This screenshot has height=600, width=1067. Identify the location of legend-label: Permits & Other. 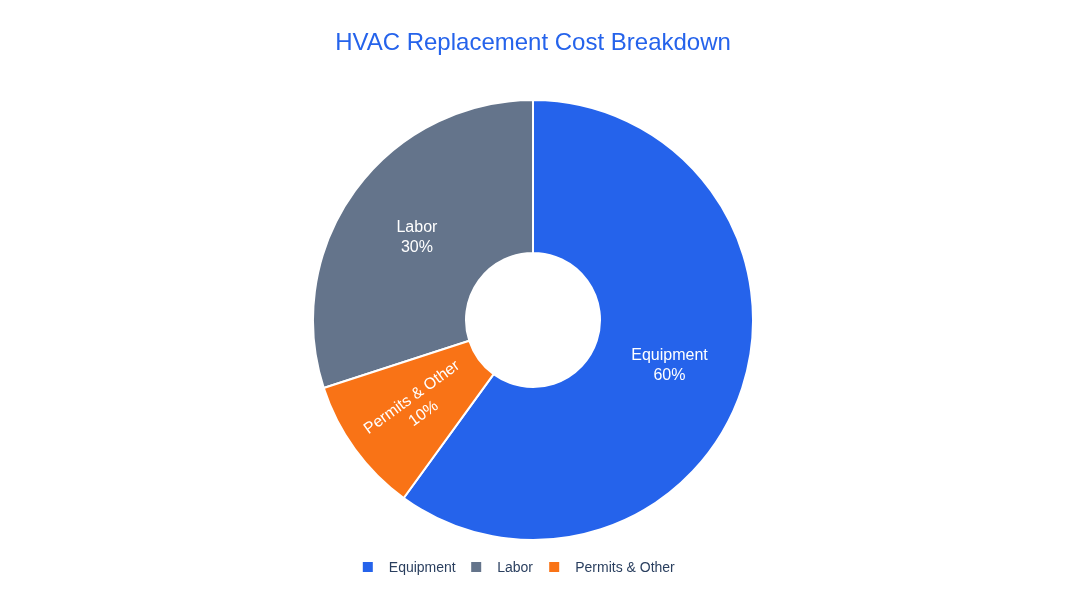
(625, 567).